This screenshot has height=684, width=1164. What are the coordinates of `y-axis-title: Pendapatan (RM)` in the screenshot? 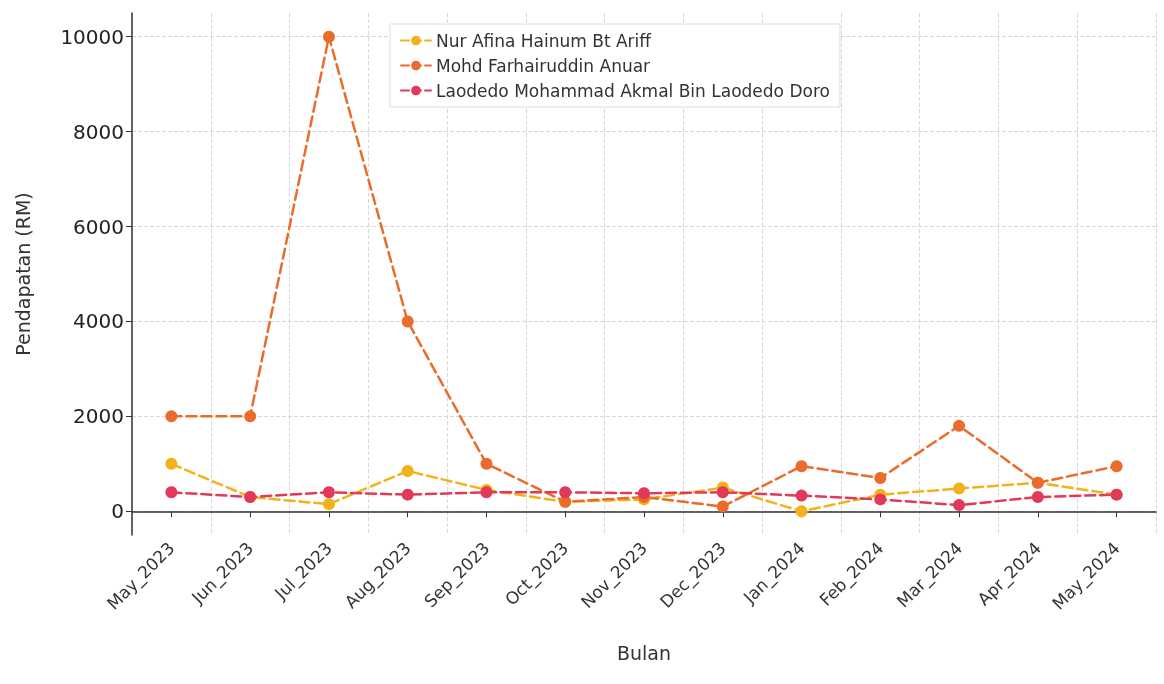 It's located at (22, 274).